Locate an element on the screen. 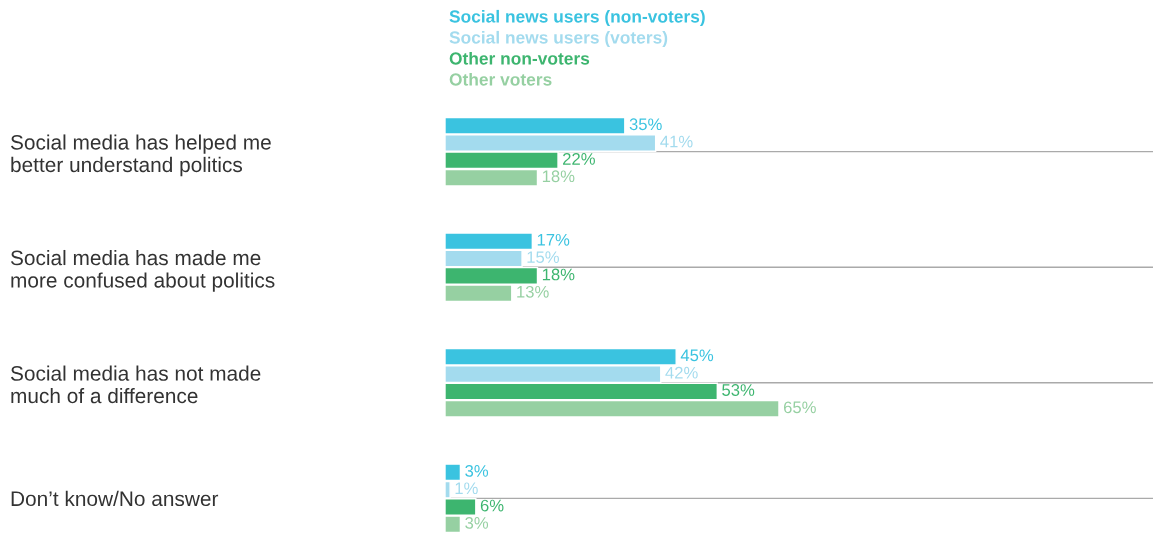 The width and height of the screenshot is (1153, 533). text: Social news users (voters) is located at coordinates (558, 39).